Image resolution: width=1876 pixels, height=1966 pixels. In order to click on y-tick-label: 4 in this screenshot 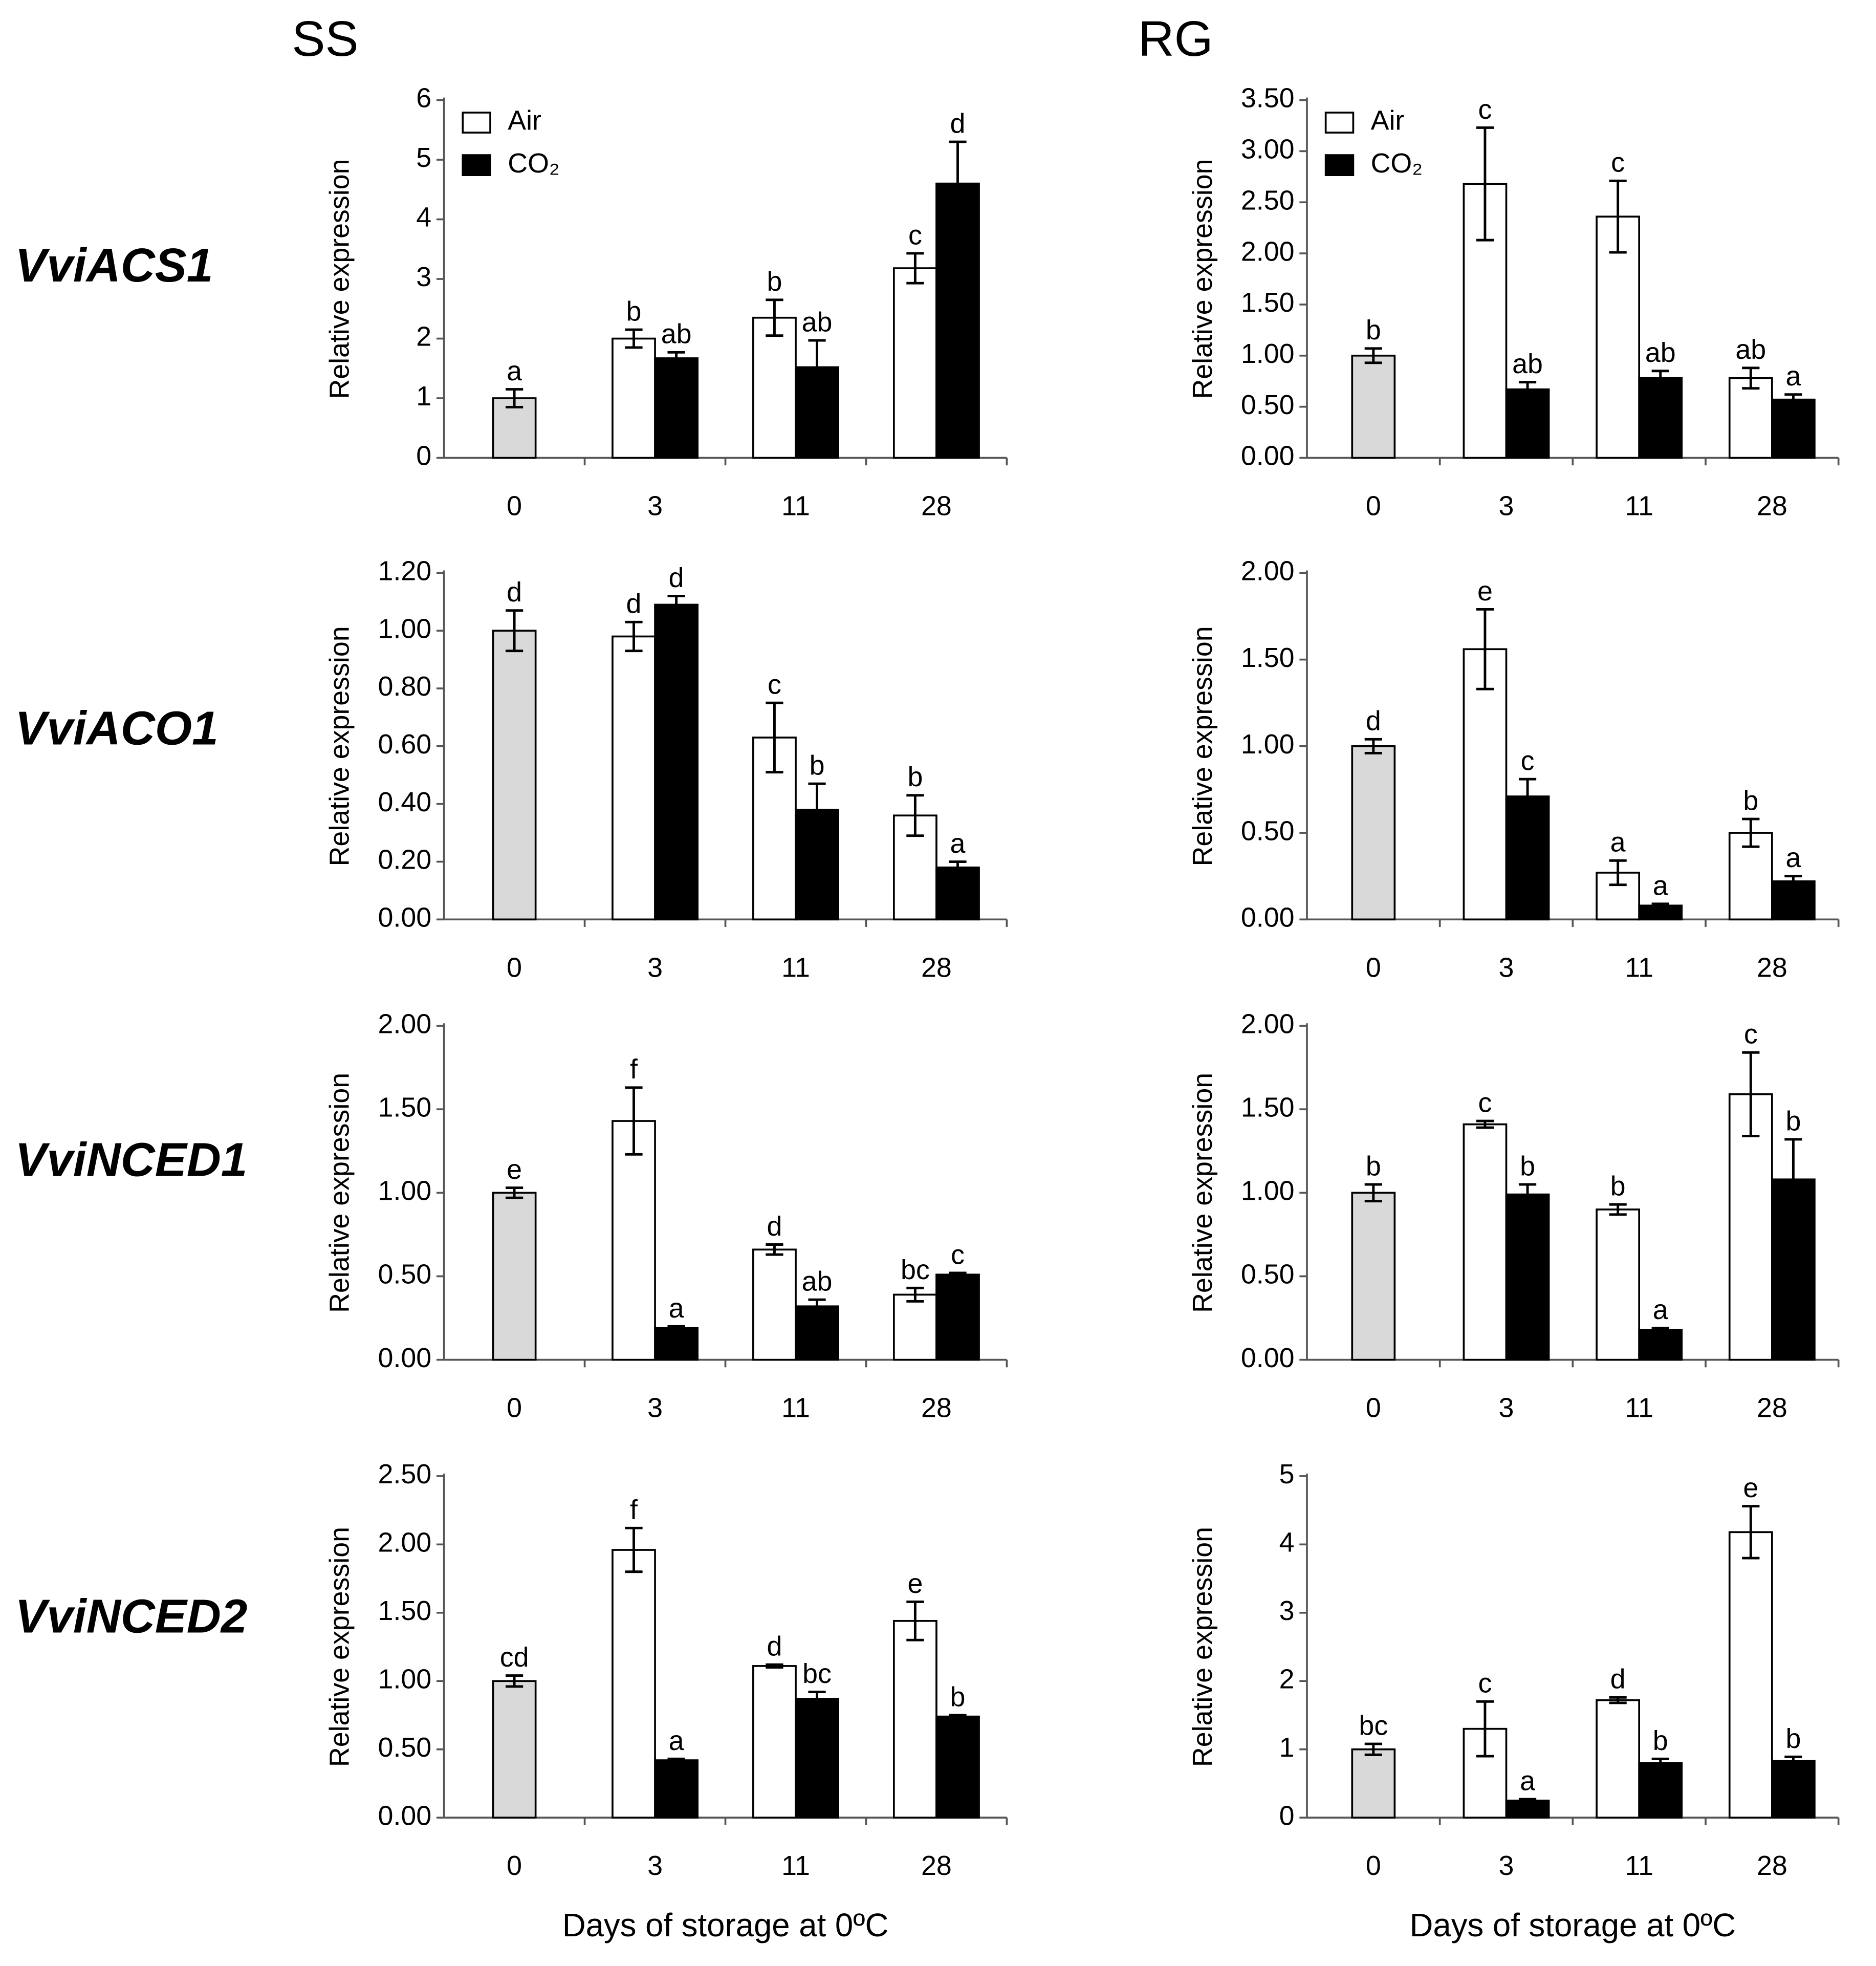, I will do `click(1287, 1542)`.